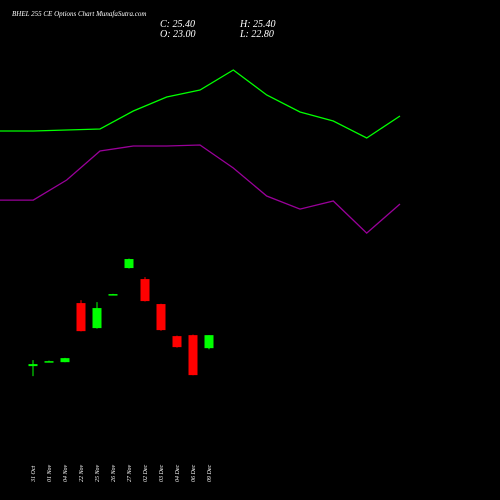  What do you see at coordinates (98, 473) in the screenshot?
I see `x-tick-label: 25 Nov` at bounding box center [98, 473].